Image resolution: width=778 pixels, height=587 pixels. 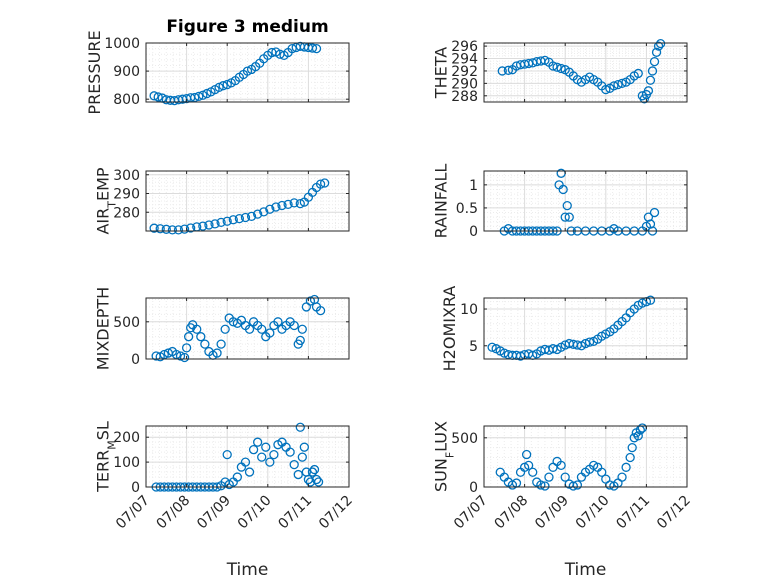 I want to click on chart-title: Figure 3 medium, so click(x=247, y=27).